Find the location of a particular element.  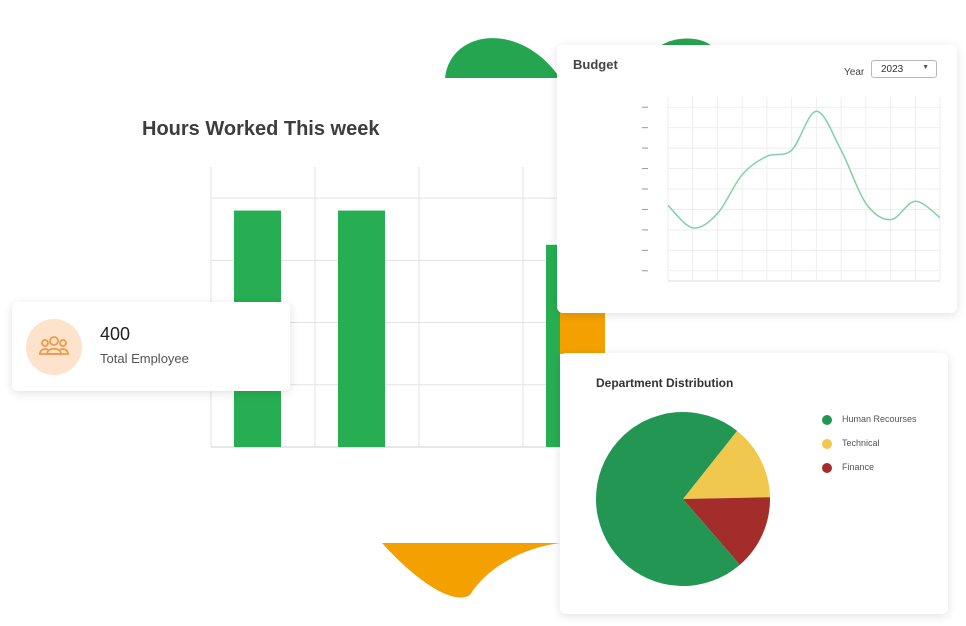

legend-label: Technical is located at coordinates (861, 443).